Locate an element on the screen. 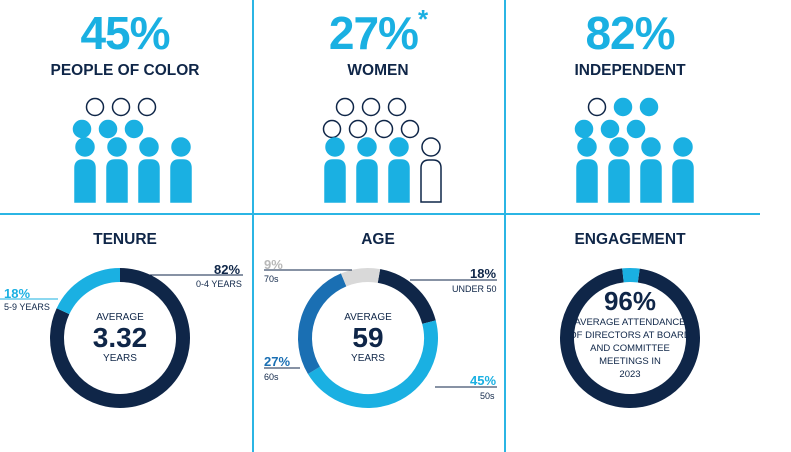 This screenshot has height=452, width=791. engagement-line-3: AND COMMITTEE is located at coordinates (630, 348).